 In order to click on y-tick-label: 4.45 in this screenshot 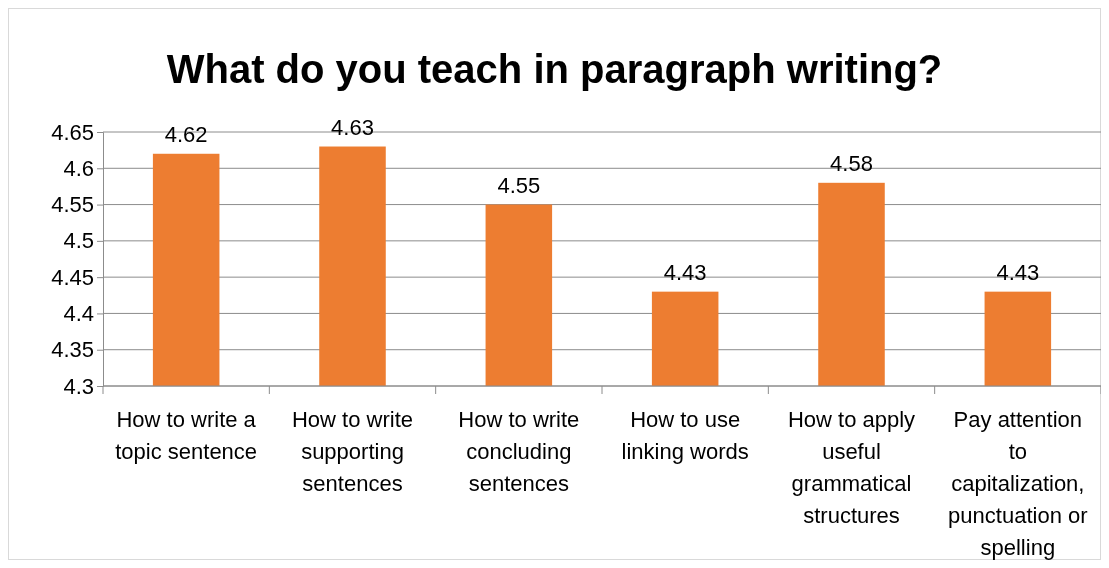, I will do `click(72, 277)`.